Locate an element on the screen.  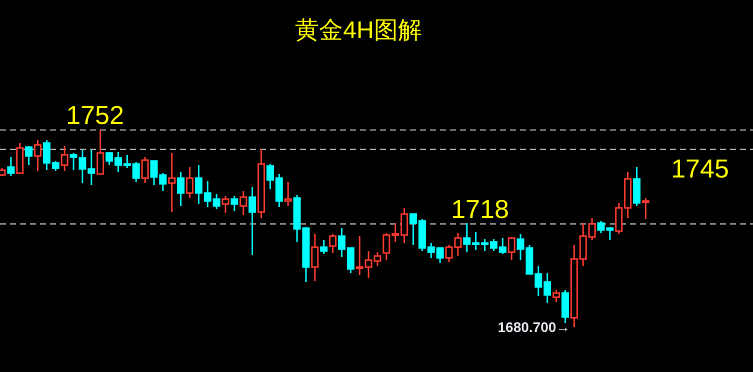
ref-line-label: 1718 is located at coordinates (480, 209).